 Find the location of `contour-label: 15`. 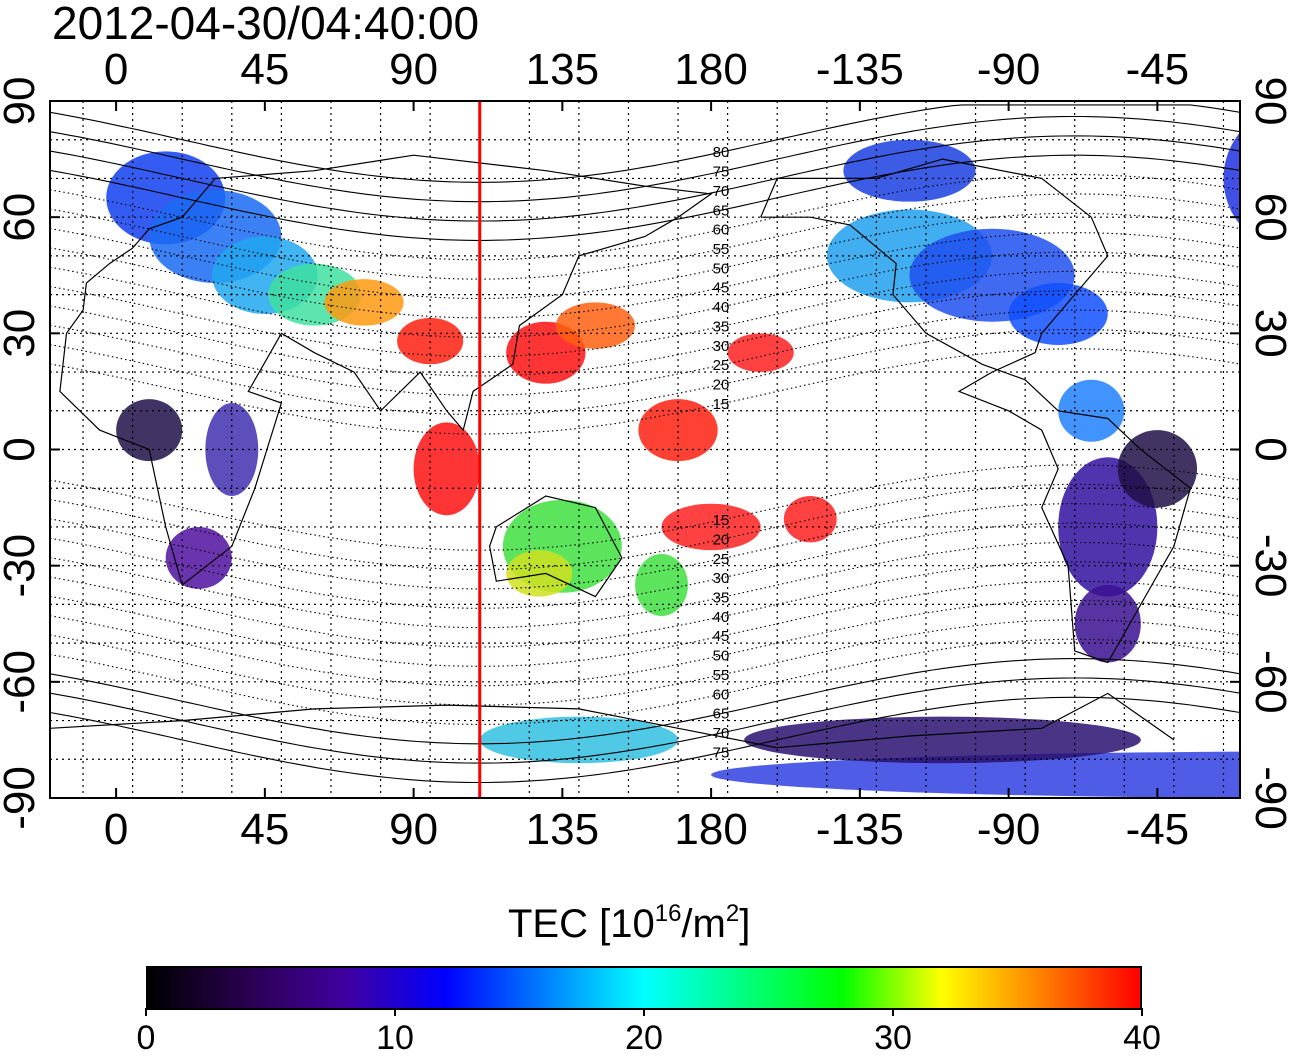

contour-label: 15 is located at coordinates (721, 404).